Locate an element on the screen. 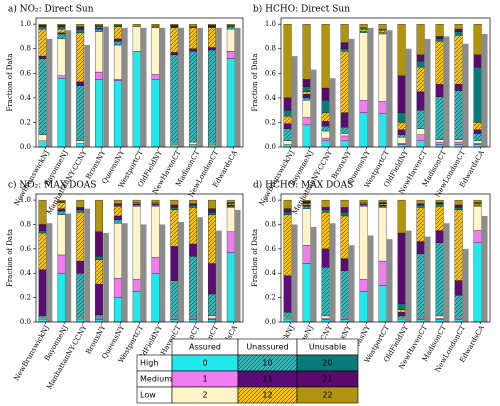 Image resolution: width=500 pixels, height=406 pixels. table-row-label: Low is located at coordinates (148, 395).